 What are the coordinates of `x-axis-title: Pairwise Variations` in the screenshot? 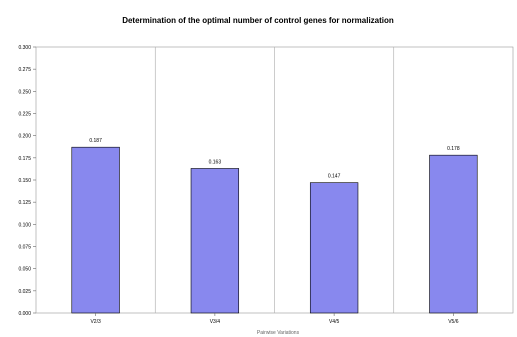 It's located at (278, 333).